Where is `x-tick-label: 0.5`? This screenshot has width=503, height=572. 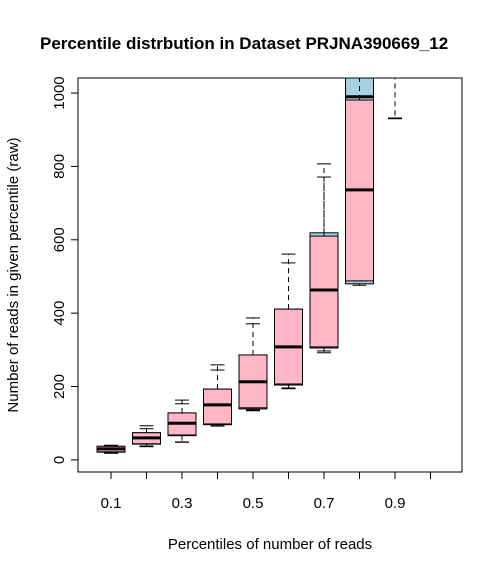
x-tick-label: 0.5 is located at coordinates (253, 503).